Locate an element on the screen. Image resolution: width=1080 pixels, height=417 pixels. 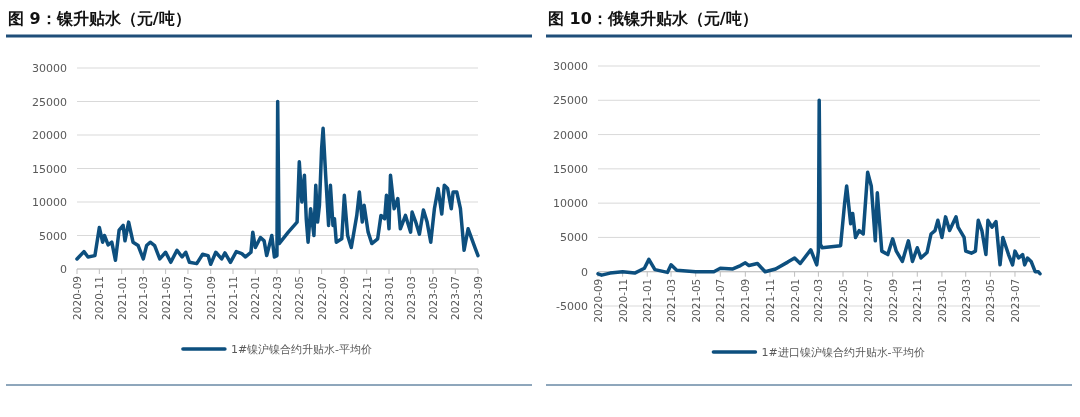
x-tick-label: 2023-09 is located at coordinates (478, 298).